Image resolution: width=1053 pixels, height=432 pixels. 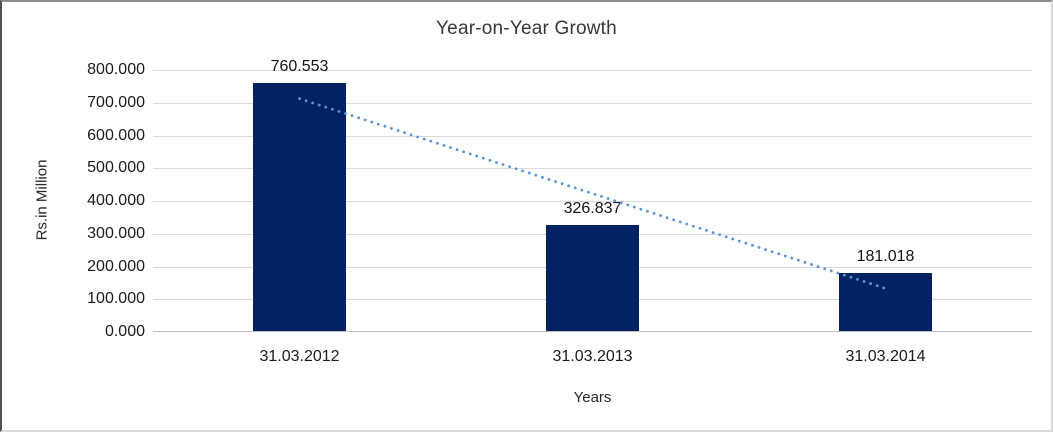 I want to click on bar-31.03.2013, so click(x=592, y=278).